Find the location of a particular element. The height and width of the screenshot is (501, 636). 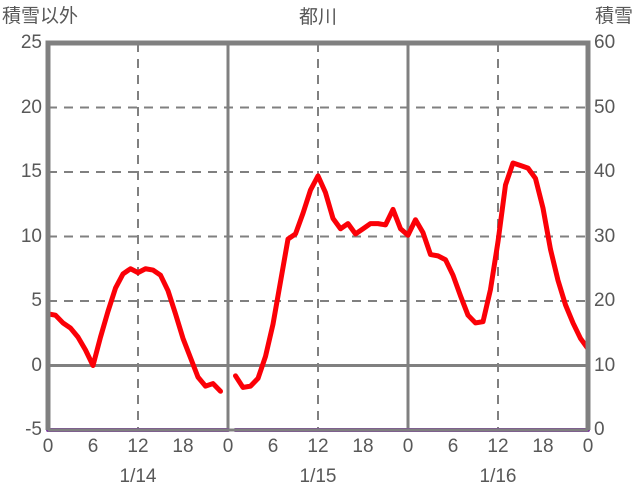

left-axis-tick-label: -5 is located at coordinates (33, 429).